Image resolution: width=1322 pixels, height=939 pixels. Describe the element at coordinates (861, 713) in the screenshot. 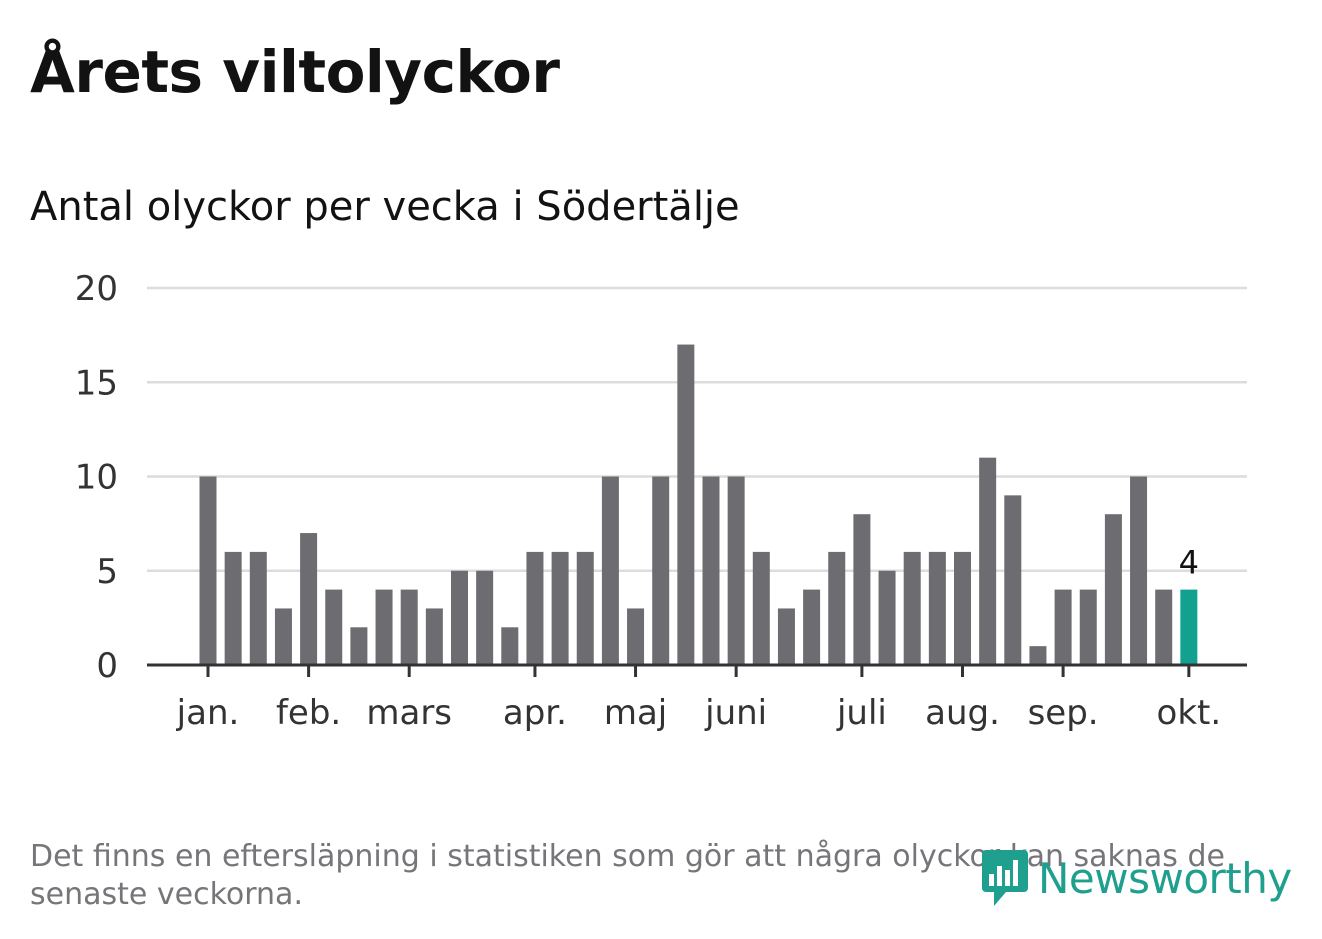

I see `x-tick-label: juli` at that location.